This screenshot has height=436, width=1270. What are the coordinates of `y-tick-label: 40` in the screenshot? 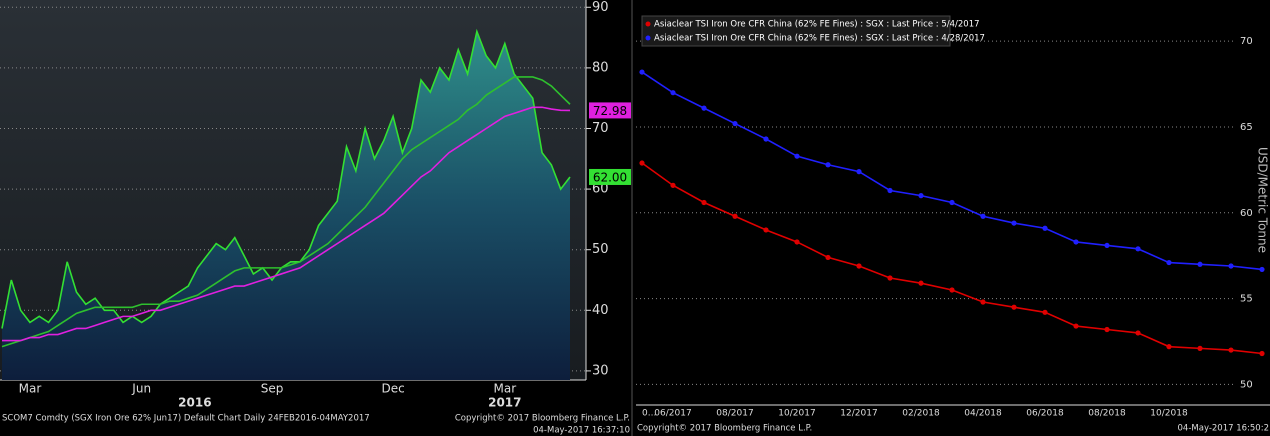 It's located at (600, 310).